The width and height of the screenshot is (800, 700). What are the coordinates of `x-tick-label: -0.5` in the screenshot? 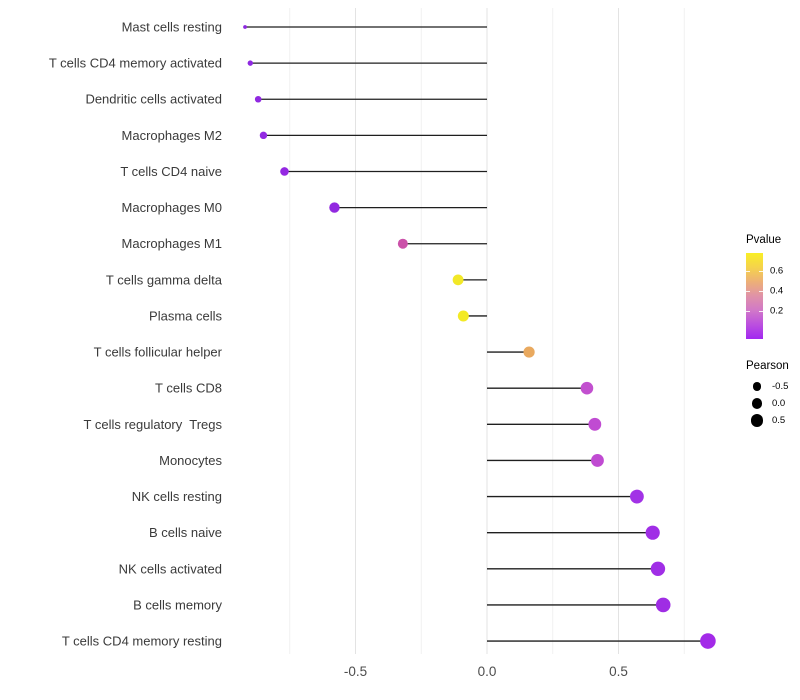 It's located at (355, 671).